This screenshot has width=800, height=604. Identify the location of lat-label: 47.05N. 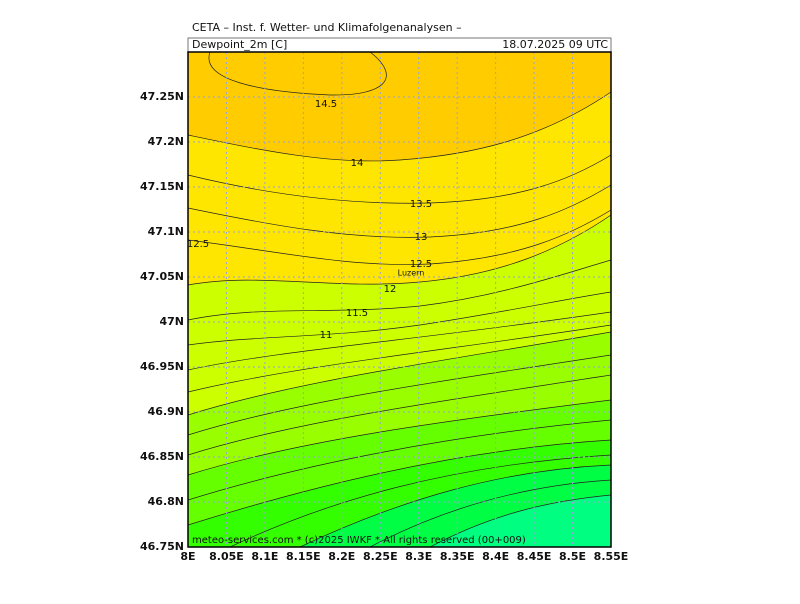
(162, 276).